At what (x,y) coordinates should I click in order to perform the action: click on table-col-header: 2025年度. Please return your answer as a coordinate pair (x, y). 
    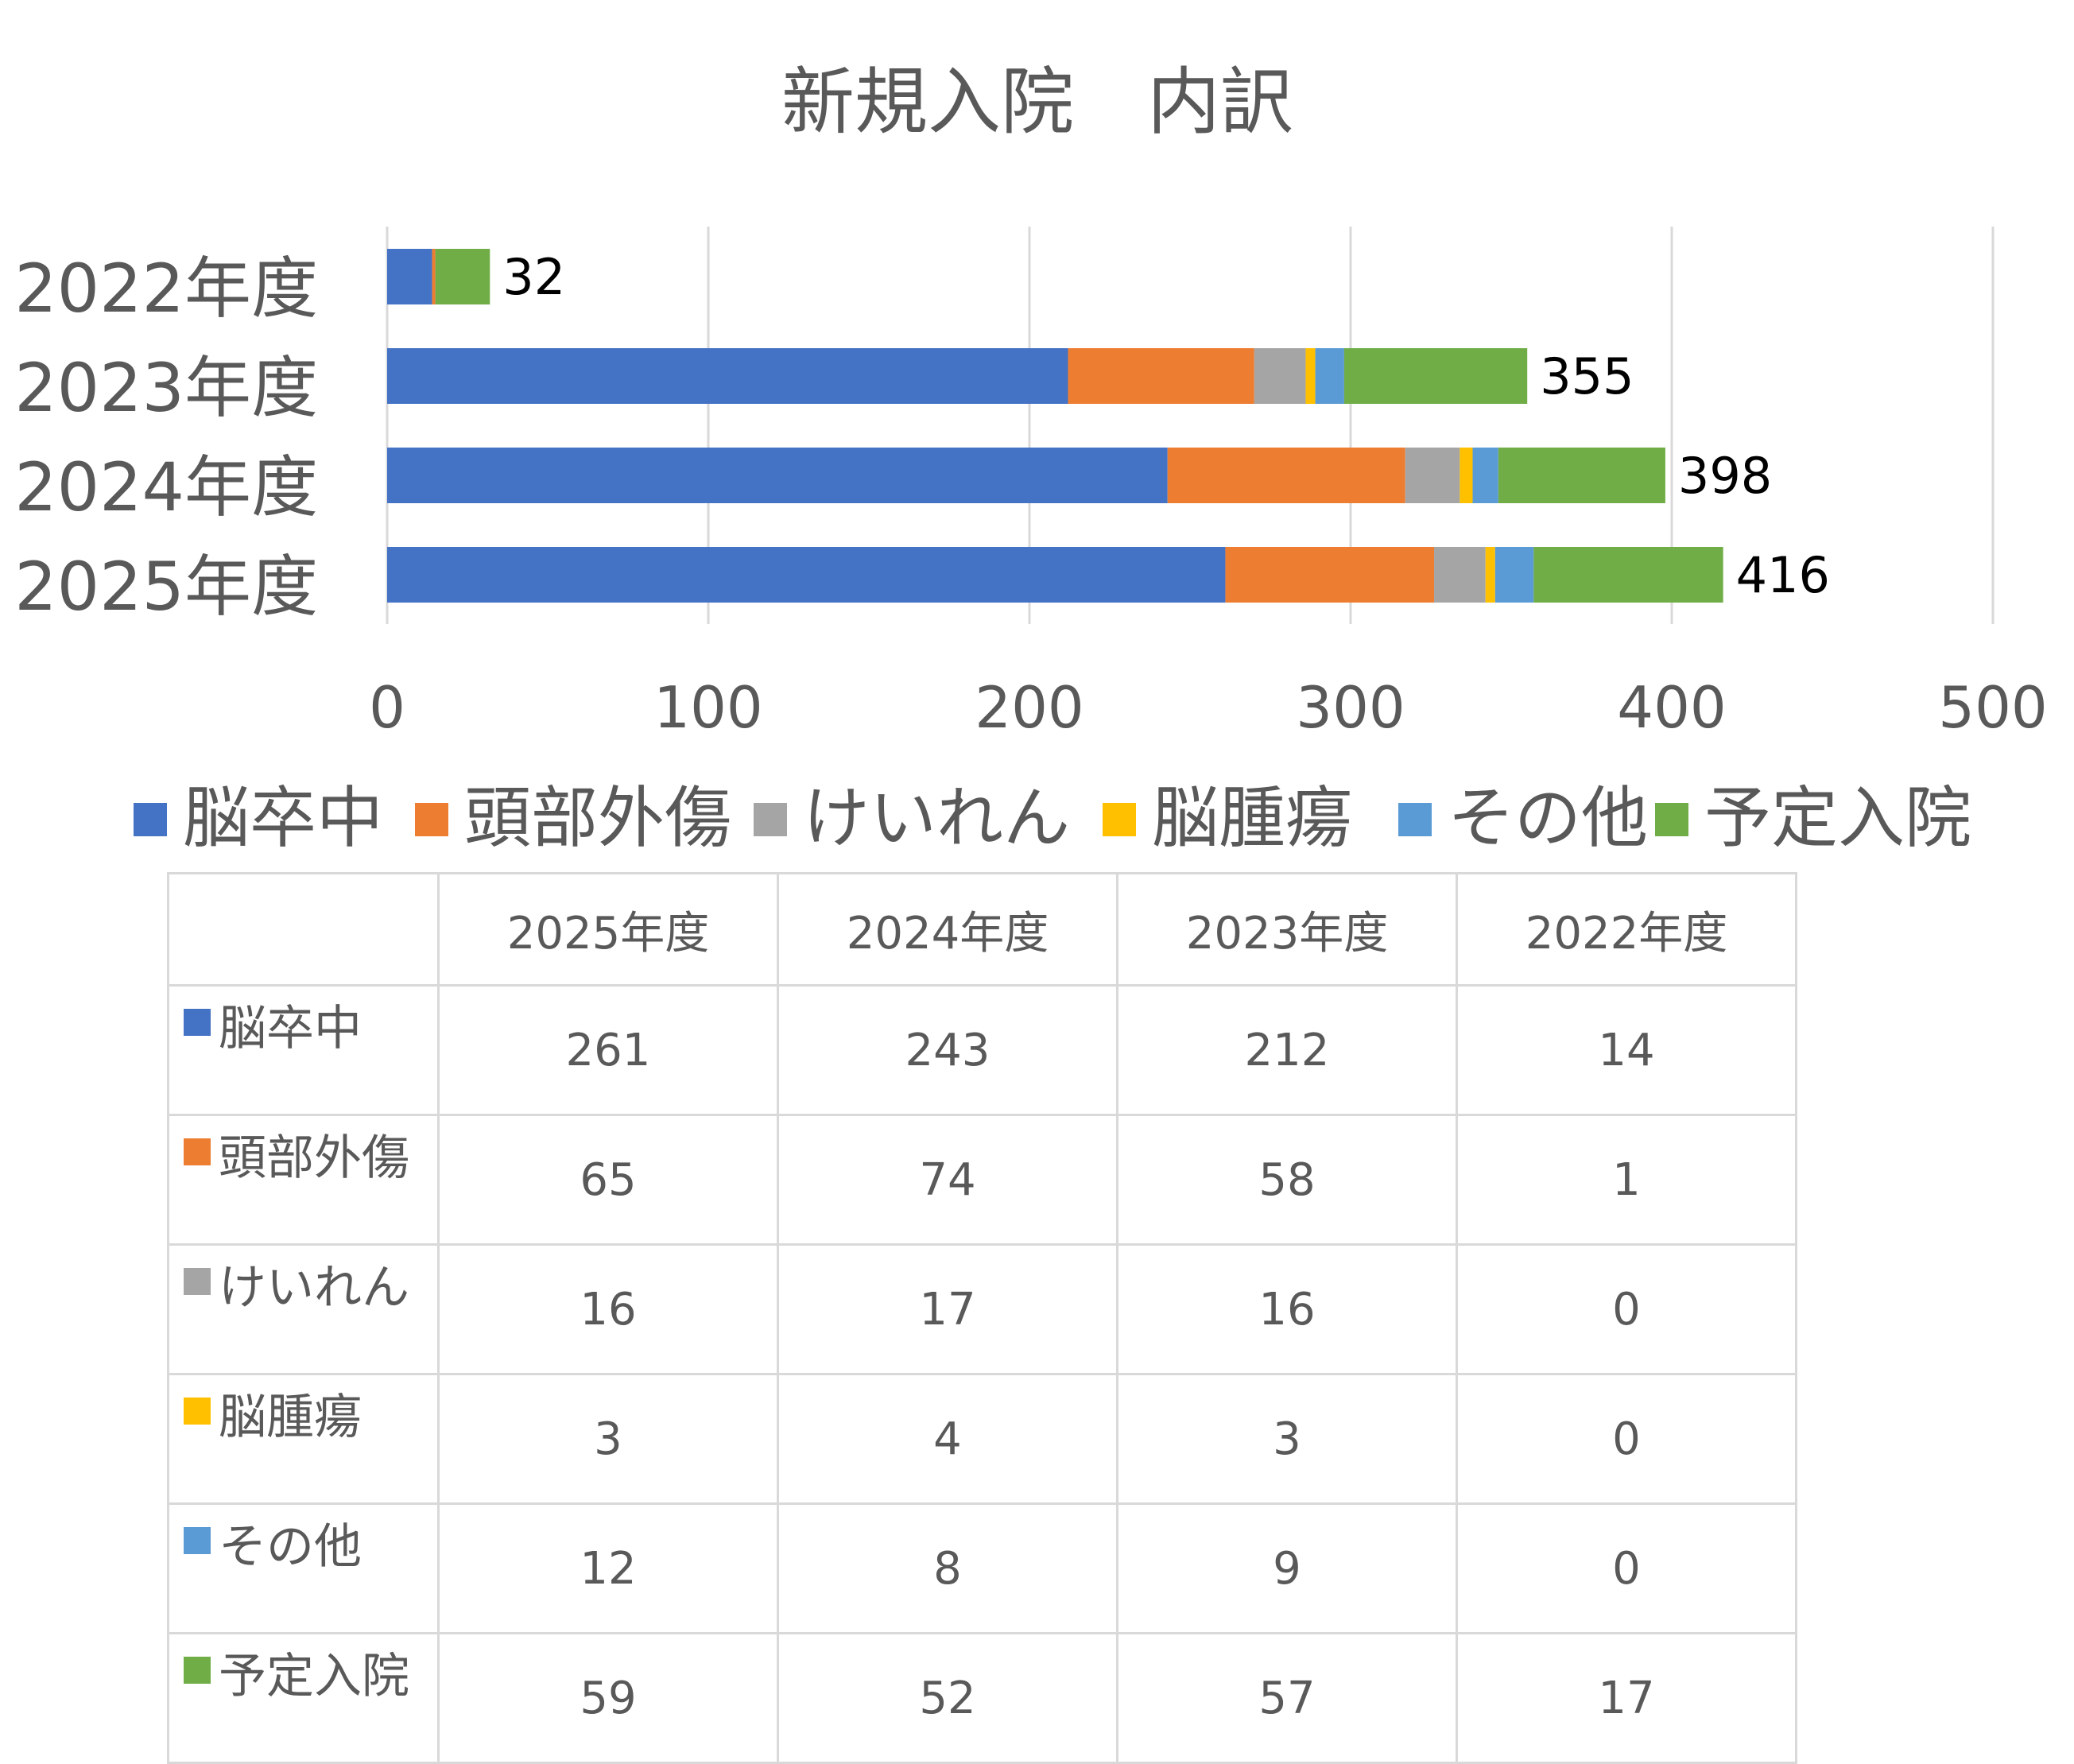
    Looking at the image, I should click on (608, 929).